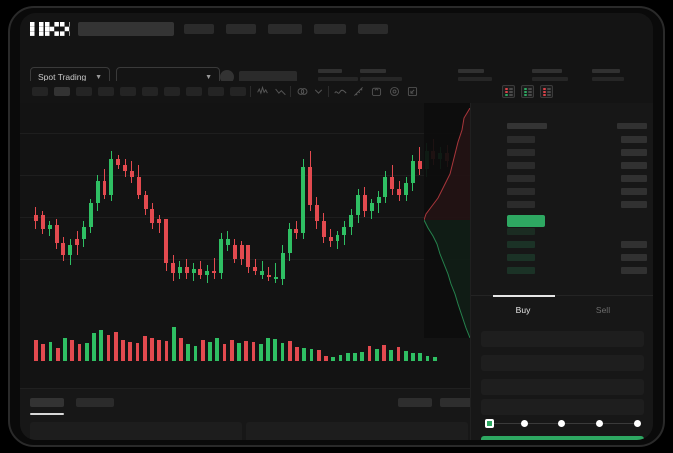  What do you see at coordinates (394, 91) in the screenshot?
I see `settings-icon` at bounding box center [394, 91].